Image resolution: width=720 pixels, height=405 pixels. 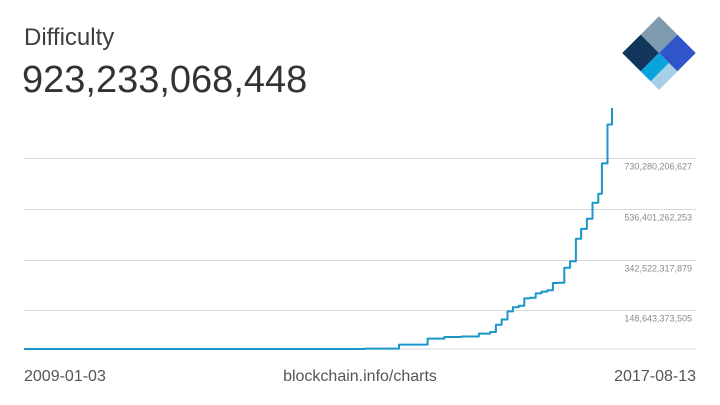 I want to click on chart-title: Difficulty, so click(x=69, y=37).